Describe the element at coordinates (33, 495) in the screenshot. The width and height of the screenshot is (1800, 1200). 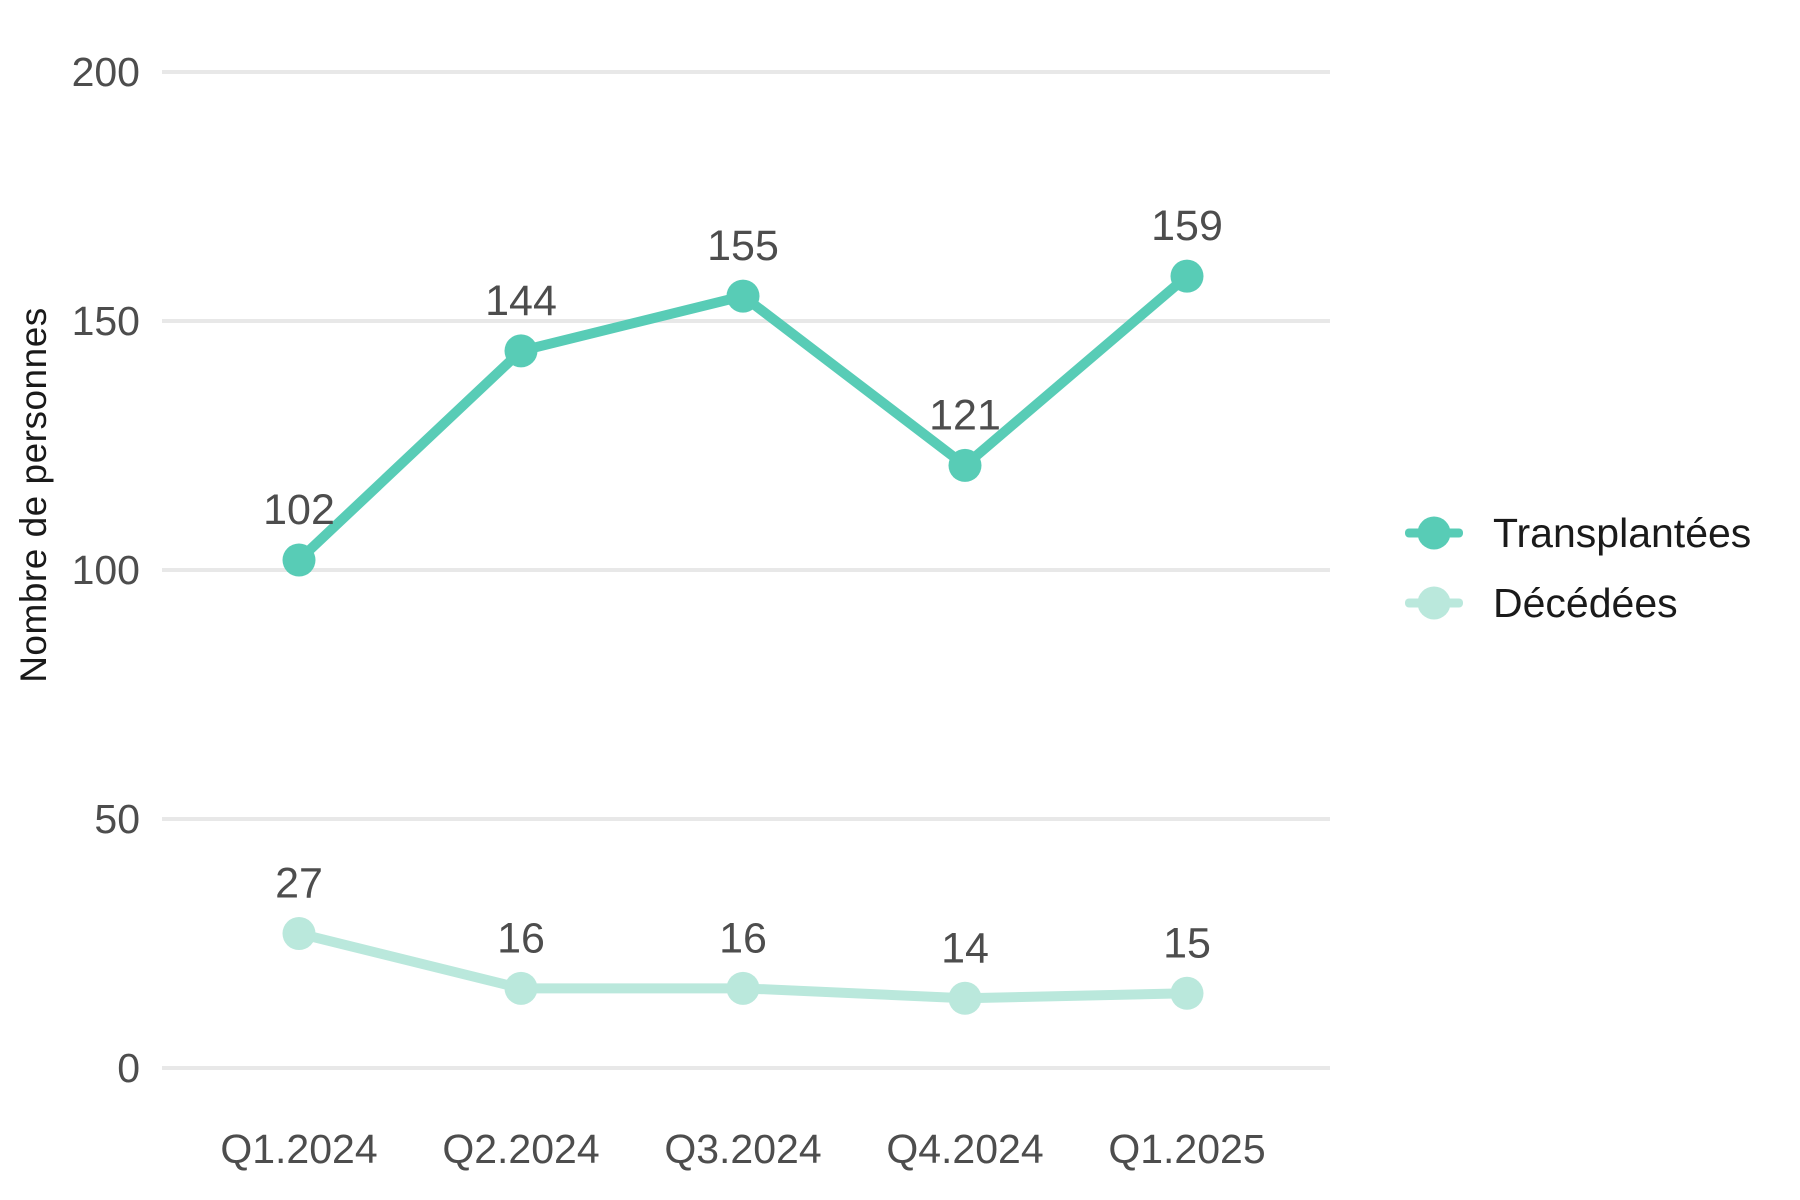
I see `y-axis-title: Nombre de personnes` at that location.